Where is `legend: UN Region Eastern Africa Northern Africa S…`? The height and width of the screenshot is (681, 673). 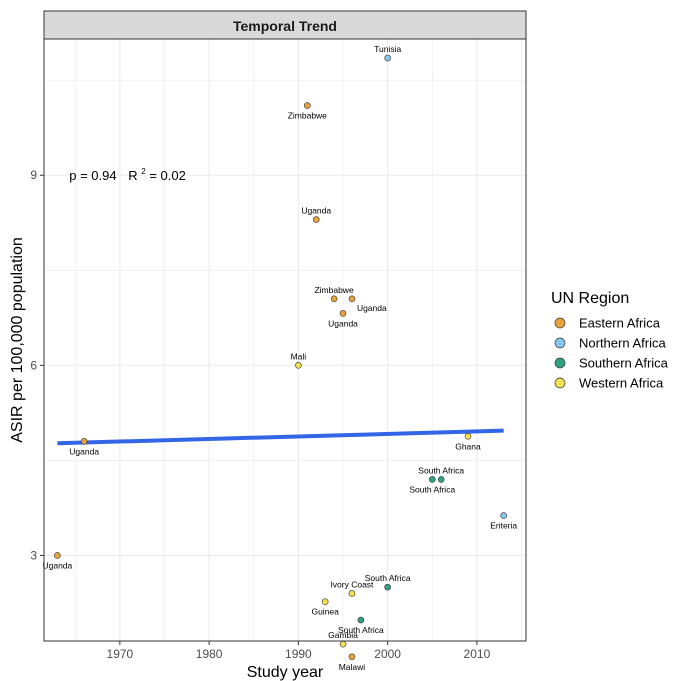
legend: UN Region Eastern Africa Northern Africa S… is located at coordinates (610, 340).